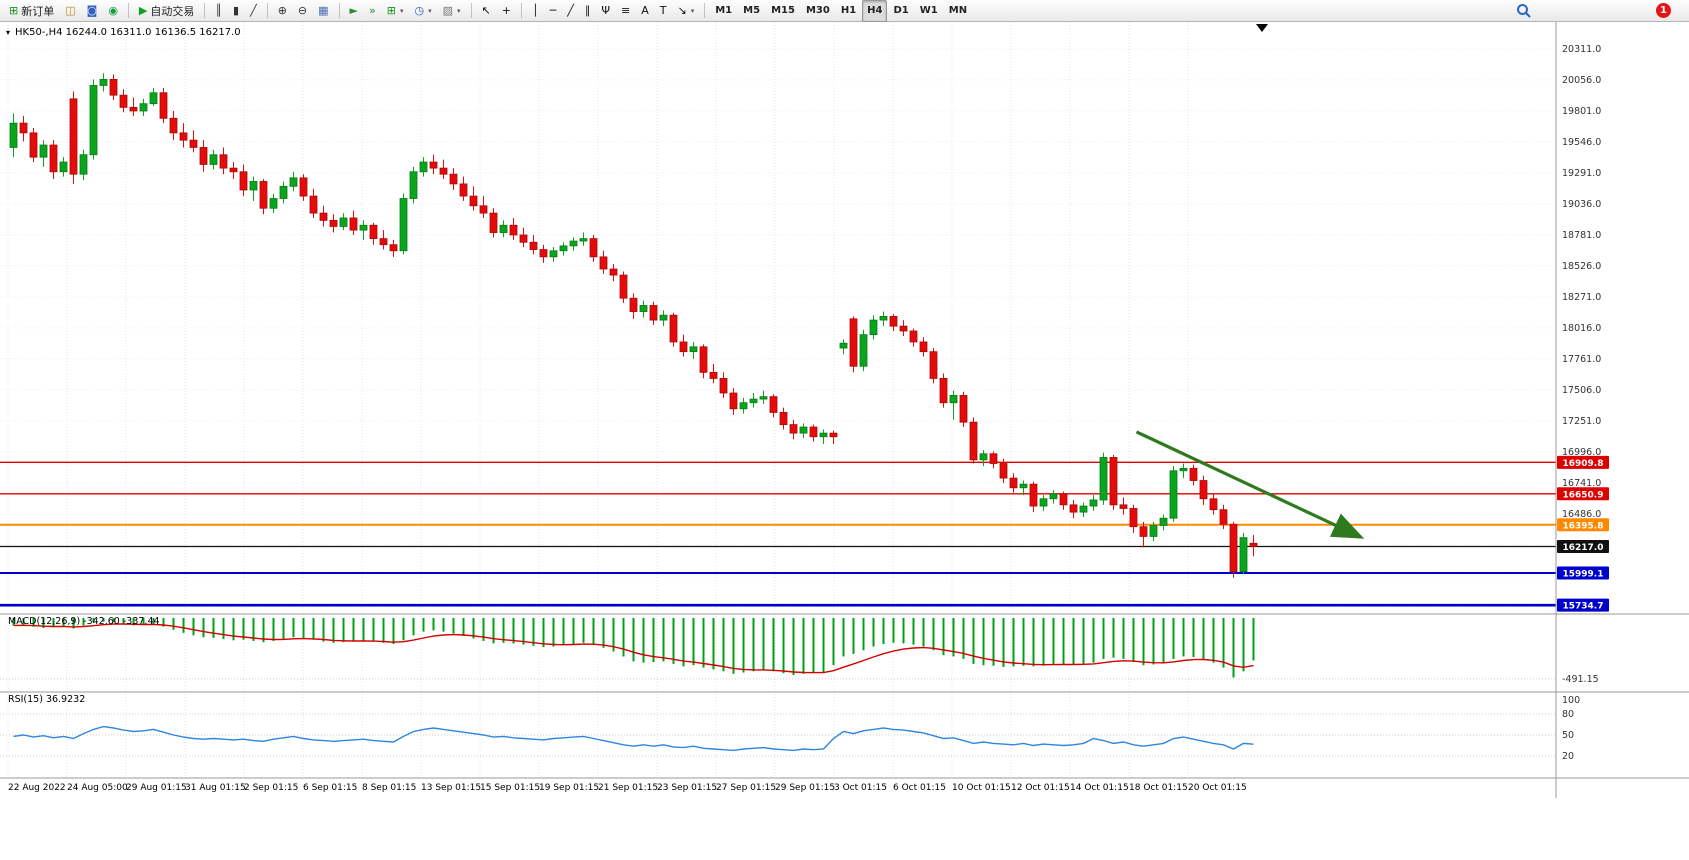  Describe the element at coordinates (875, 11) in the screenshot. I see `timeframe-h4: H4` at that location.